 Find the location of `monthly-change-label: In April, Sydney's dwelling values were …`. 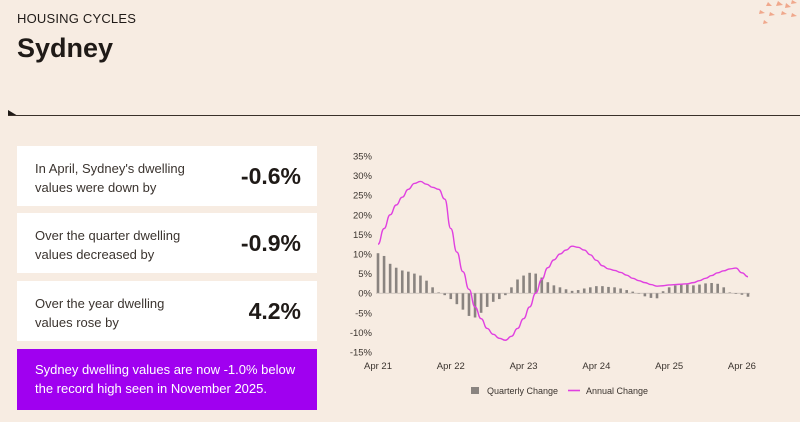

monthly-change-label: In April, Sydney's dwelling values were … is located at coordinates (120, 178).